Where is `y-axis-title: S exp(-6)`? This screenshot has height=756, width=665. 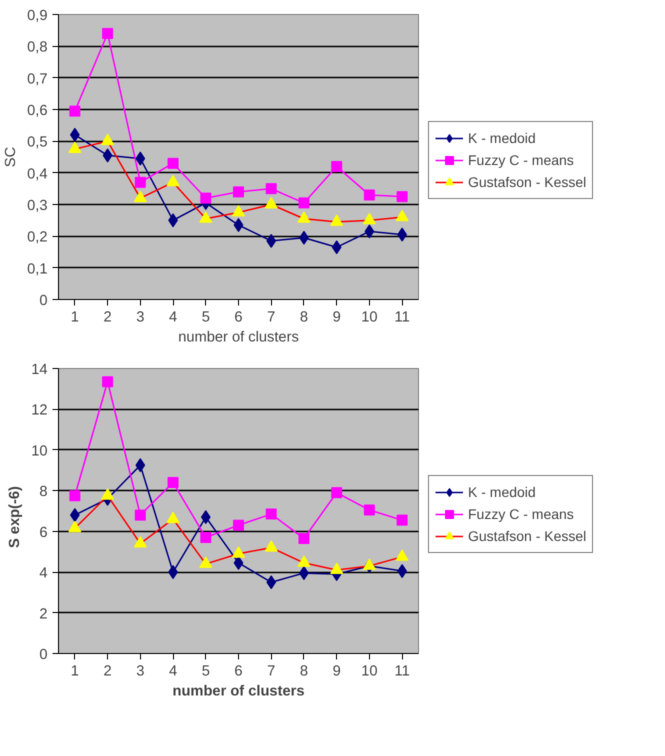
y-axis-title: S exp(-6) is located at coordinates (15, 517).